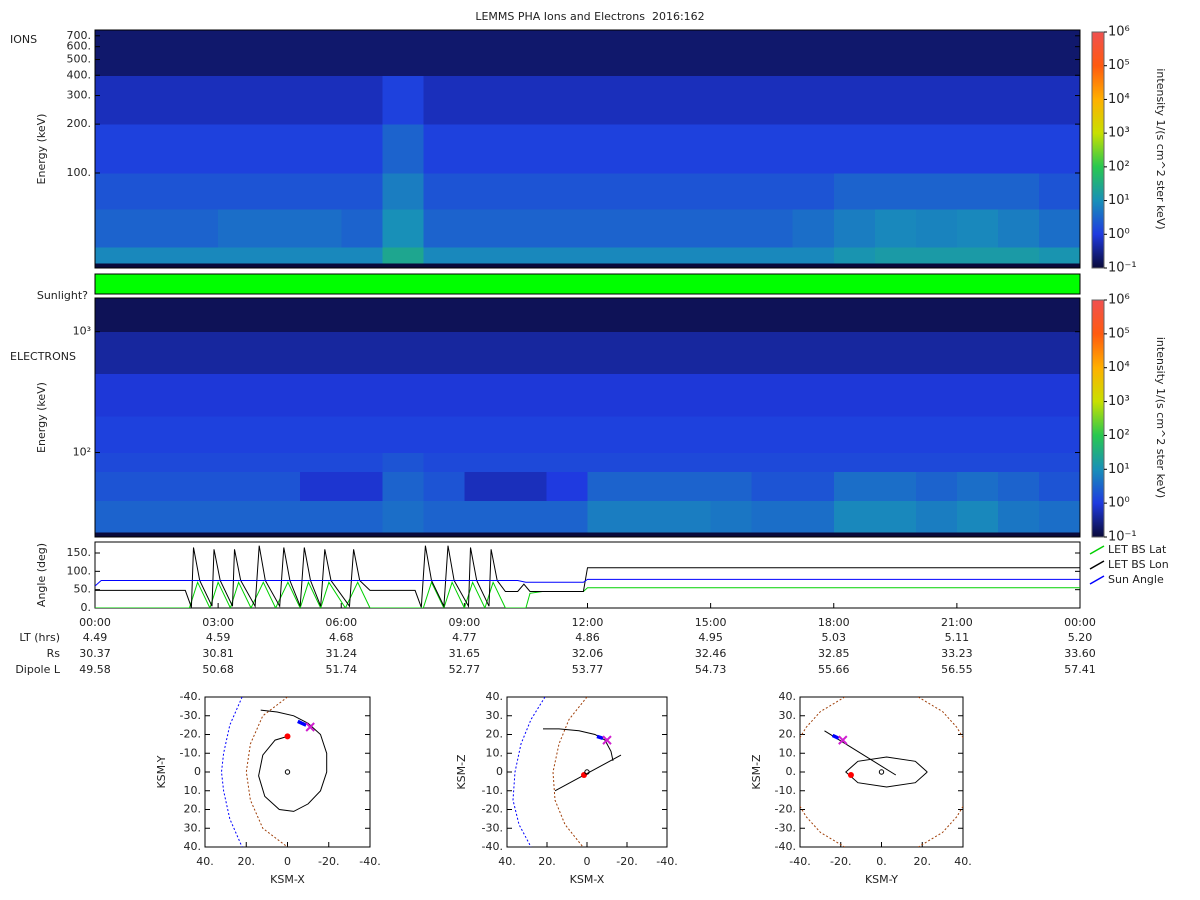  Describe the element at coordinates (963, 861) in the screenshot. I see `x-tick-label: 40.` at that location.